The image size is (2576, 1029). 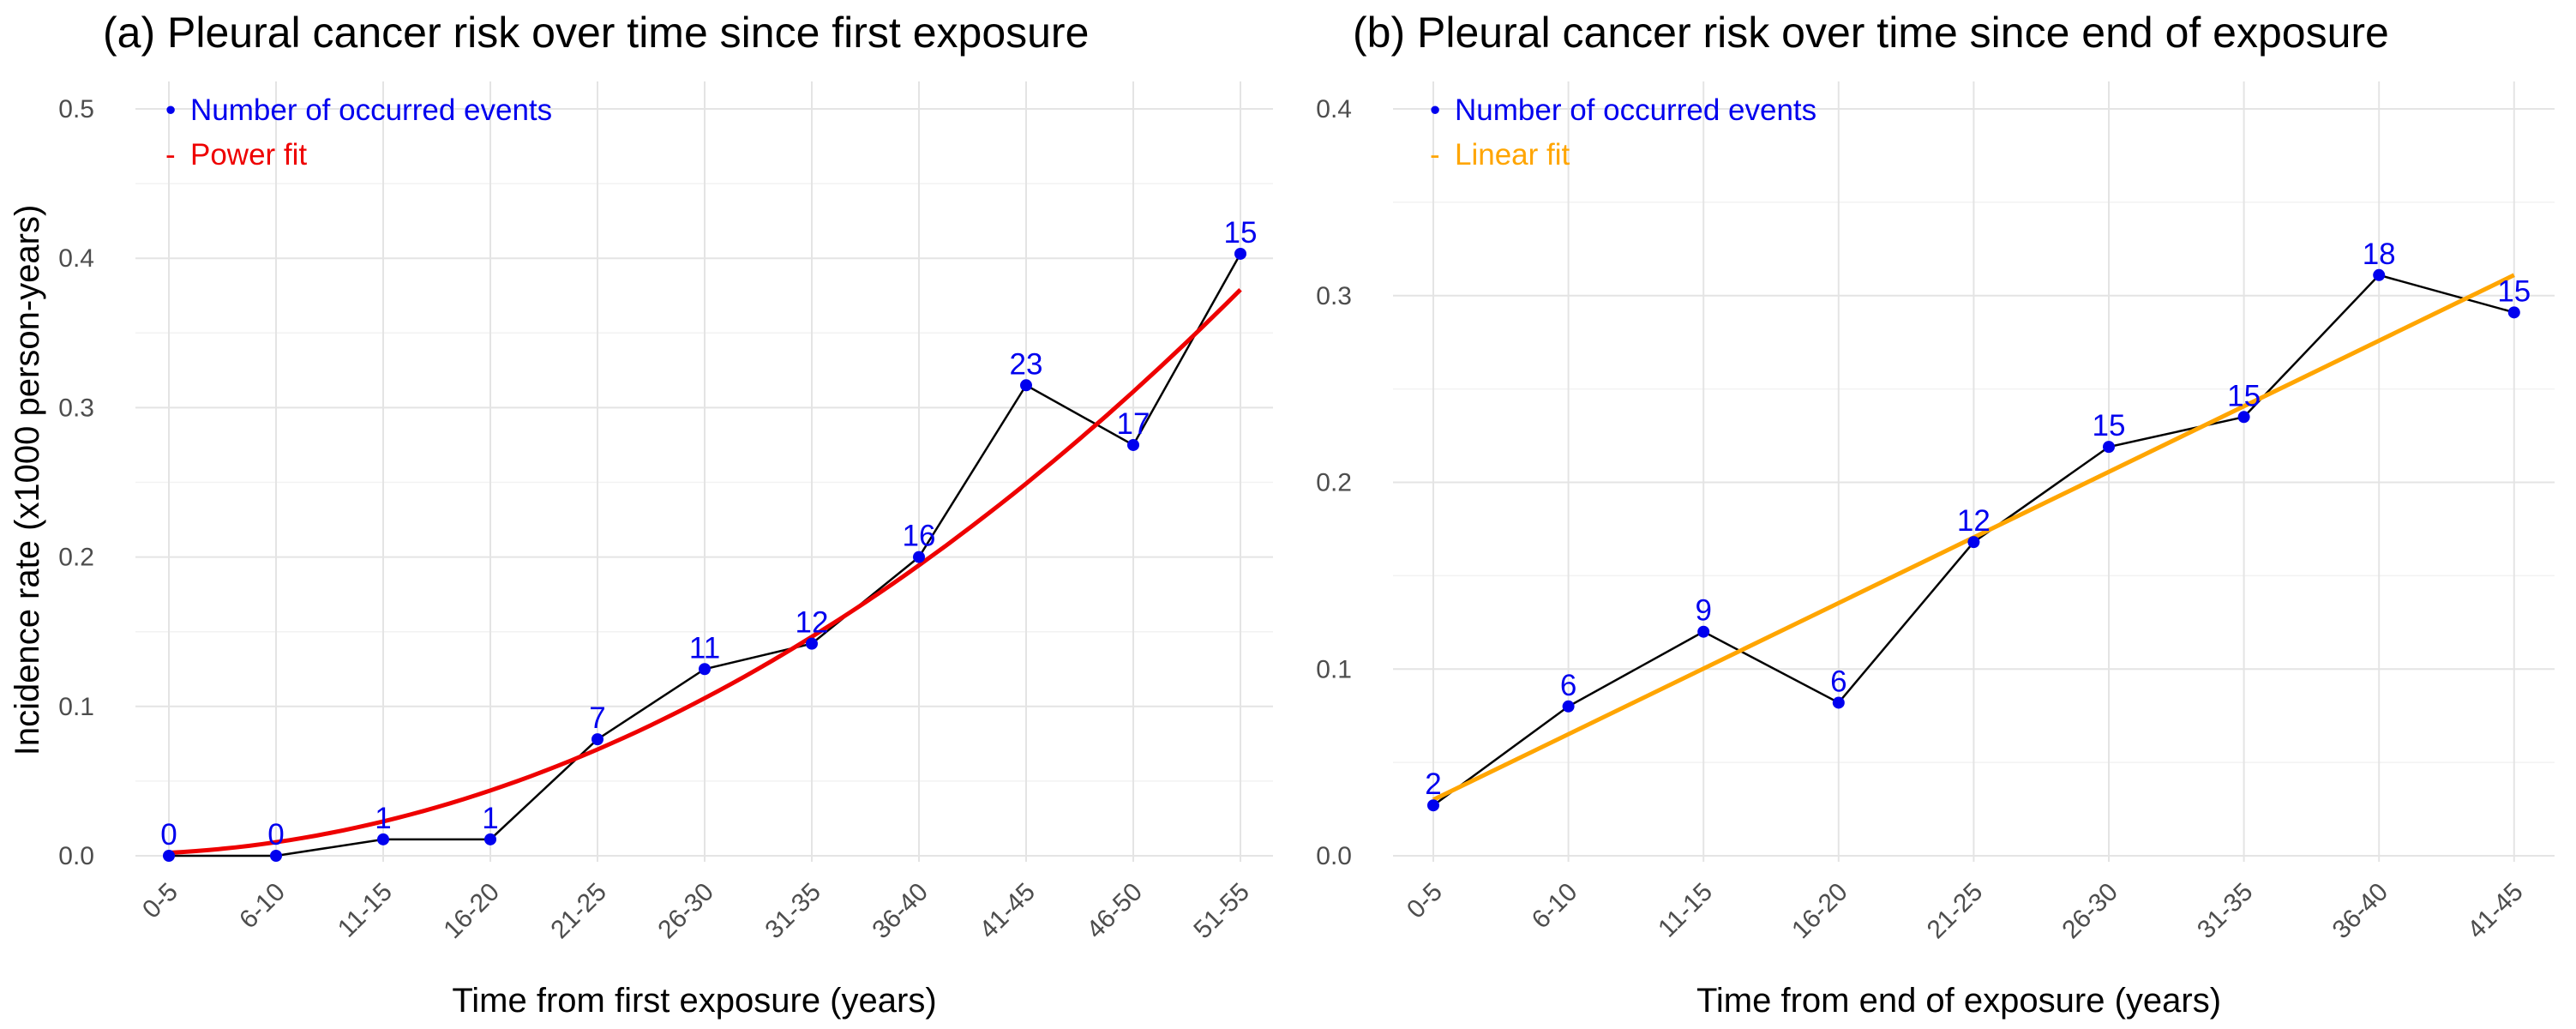 What do you see at coordinates (371, 110) in the screenshot?
I see `panel-a-legend-points: Number of occurred events` at bounding box center [371, 110].